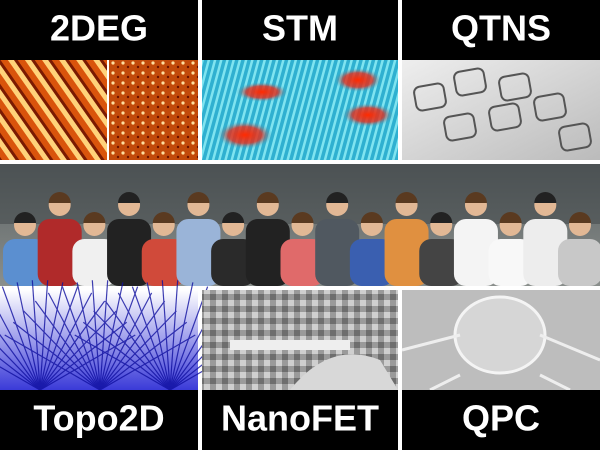  I want to click on panel-label: Topo2D, so click(98, 418).